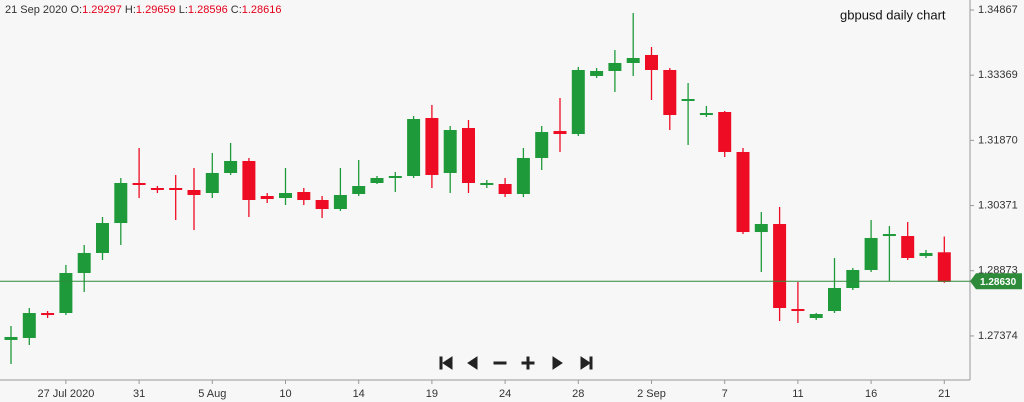 The image size is (1024, 402). Describe the element at coordinates (102, 10) in the screenshot. I see `open-value: 1.29297` at that location.